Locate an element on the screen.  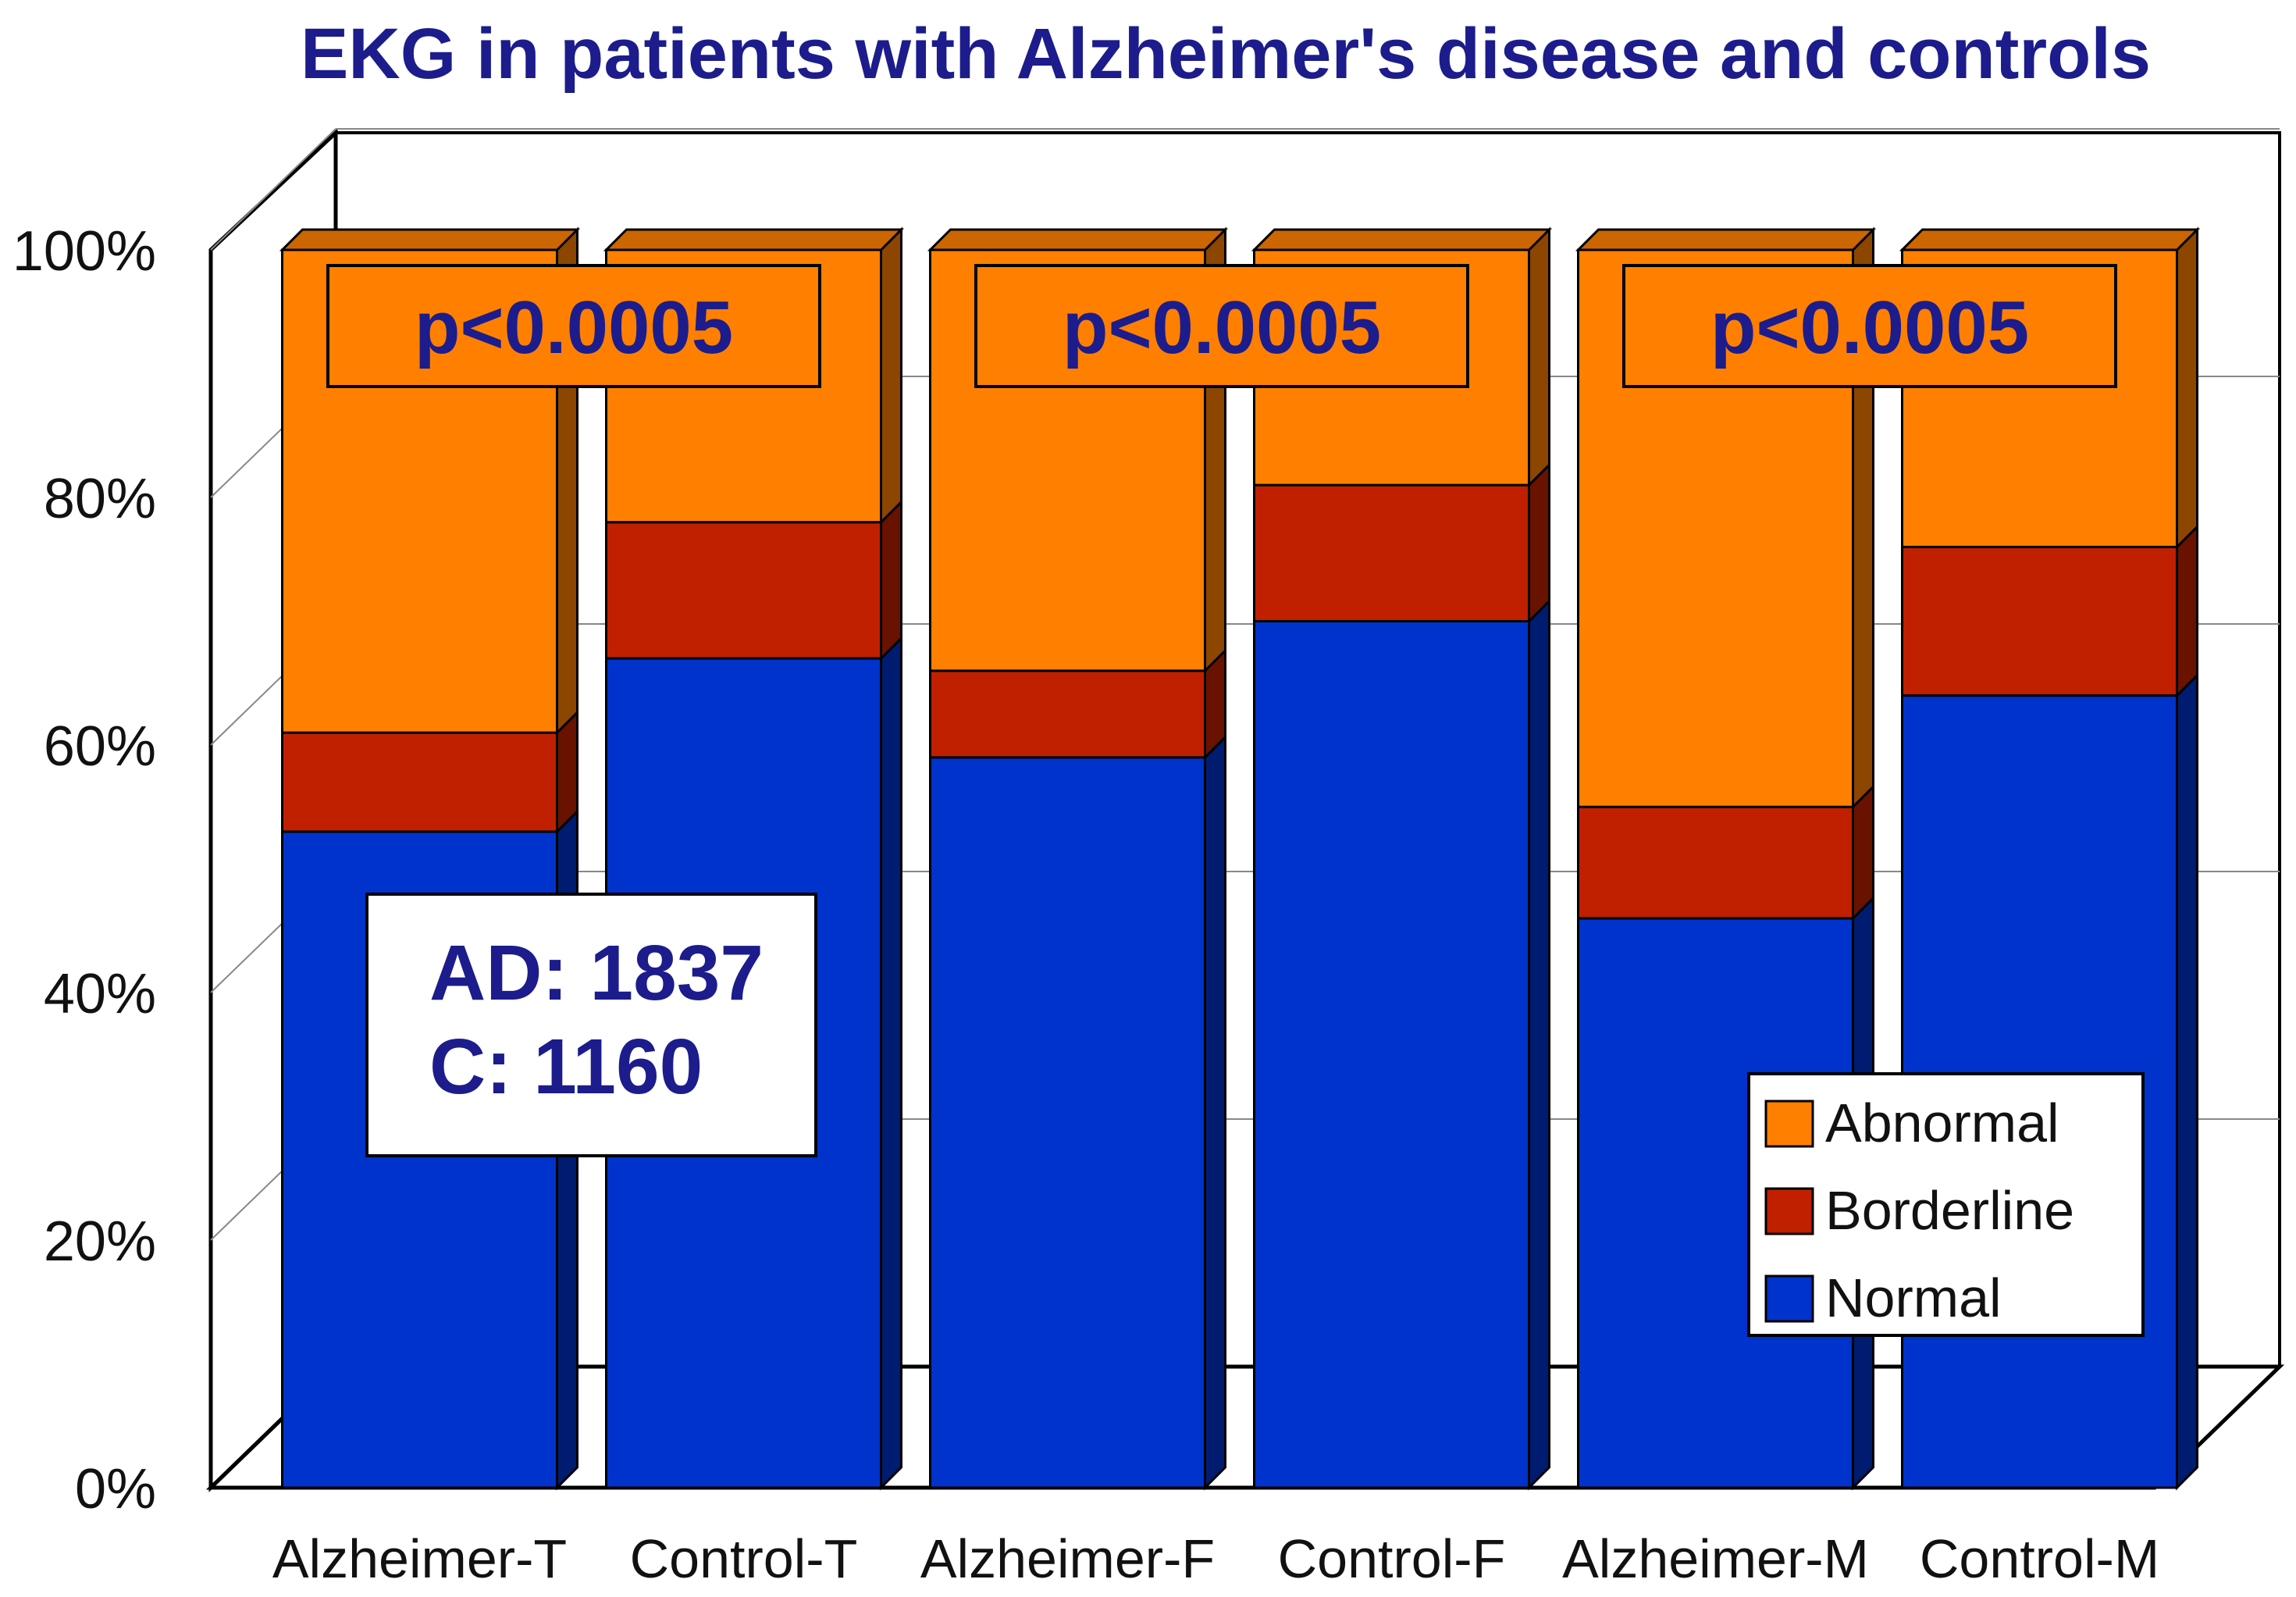
bar-control-f is located at coordinates (1402, 858).